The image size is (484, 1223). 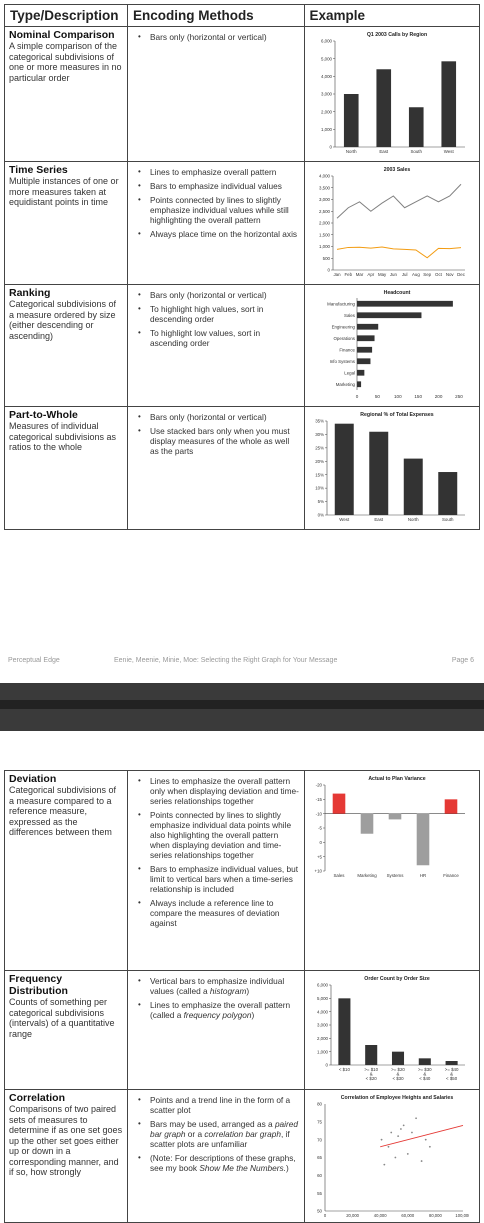 I want to click on x-tick-label: 200, so click(x=438, y=396).